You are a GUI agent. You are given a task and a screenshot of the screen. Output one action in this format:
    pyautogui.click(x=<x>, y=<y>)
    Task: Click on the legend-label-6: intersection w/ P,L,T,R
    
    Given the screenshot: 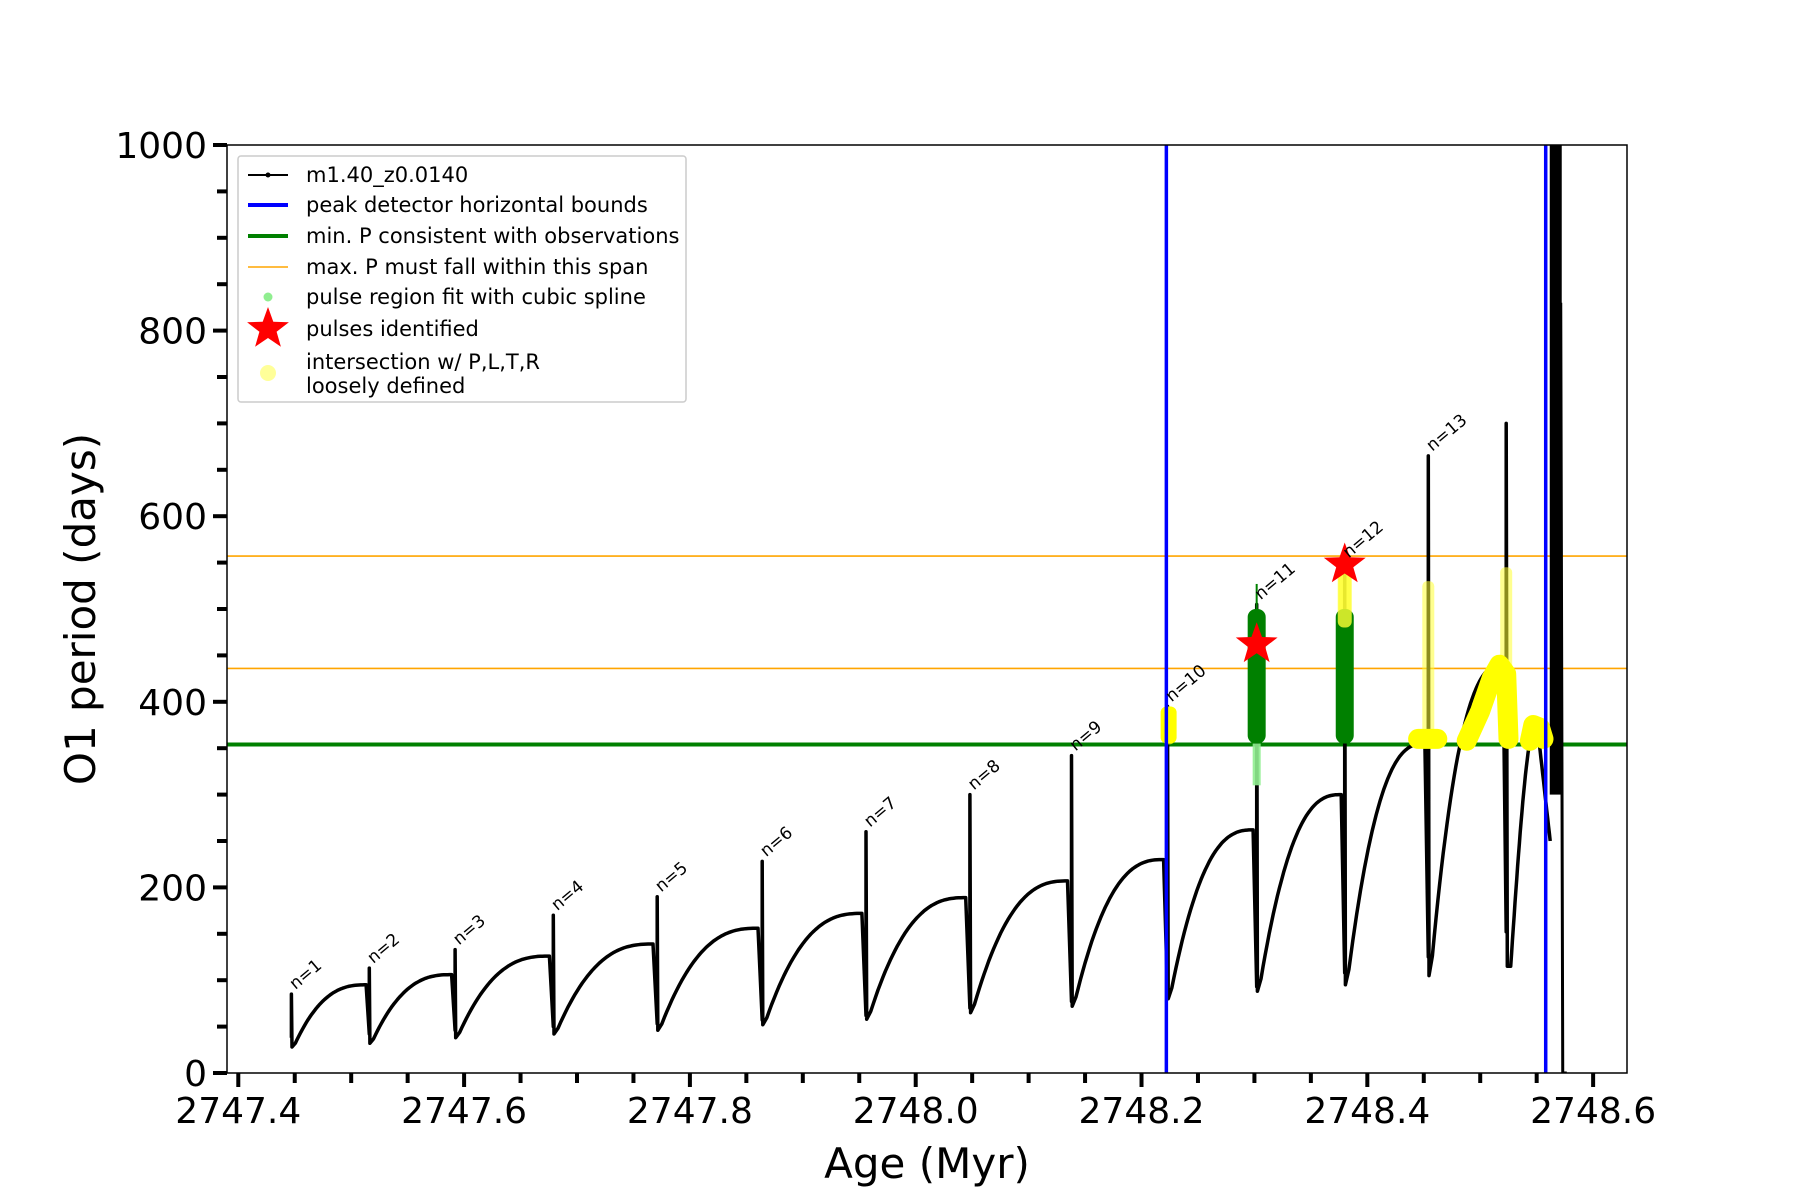 What is the action you would take?
    pyautogui.click(x=423, y=362)
    